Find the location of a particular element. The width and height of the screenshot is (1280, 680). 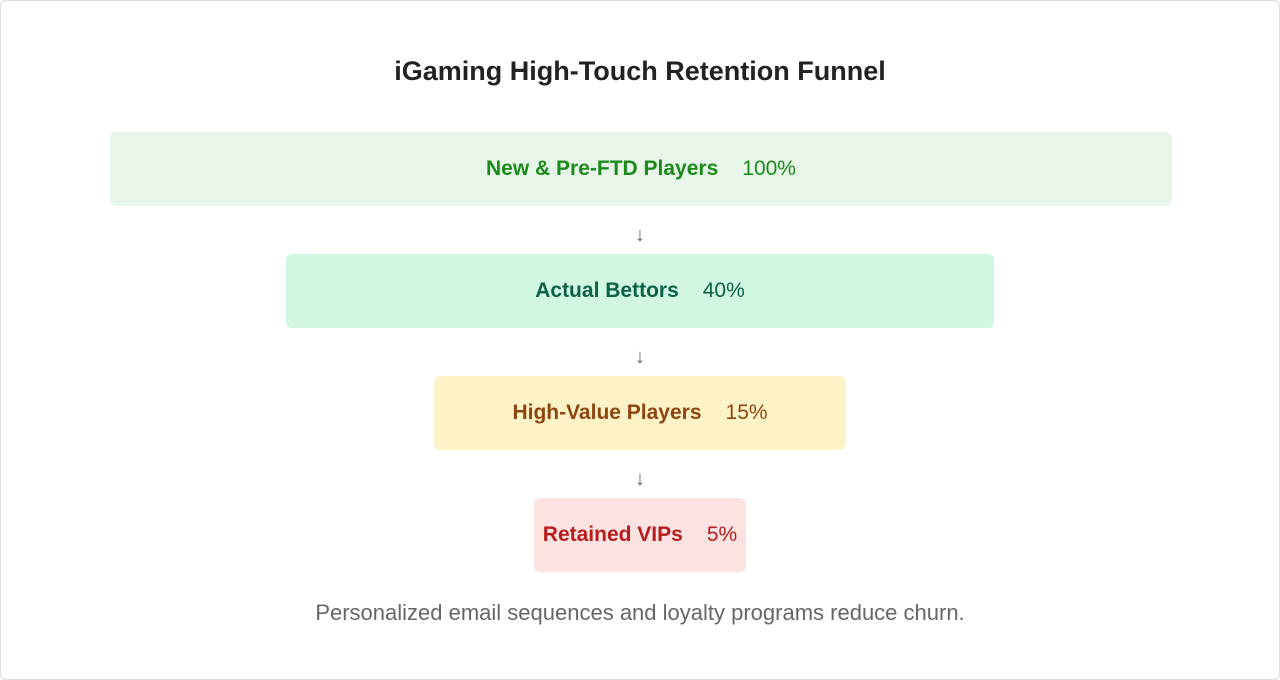

funnel-stage-new-pre-ftd: New & Pre-FTD Players 100% is located at coordinates (641, 169).